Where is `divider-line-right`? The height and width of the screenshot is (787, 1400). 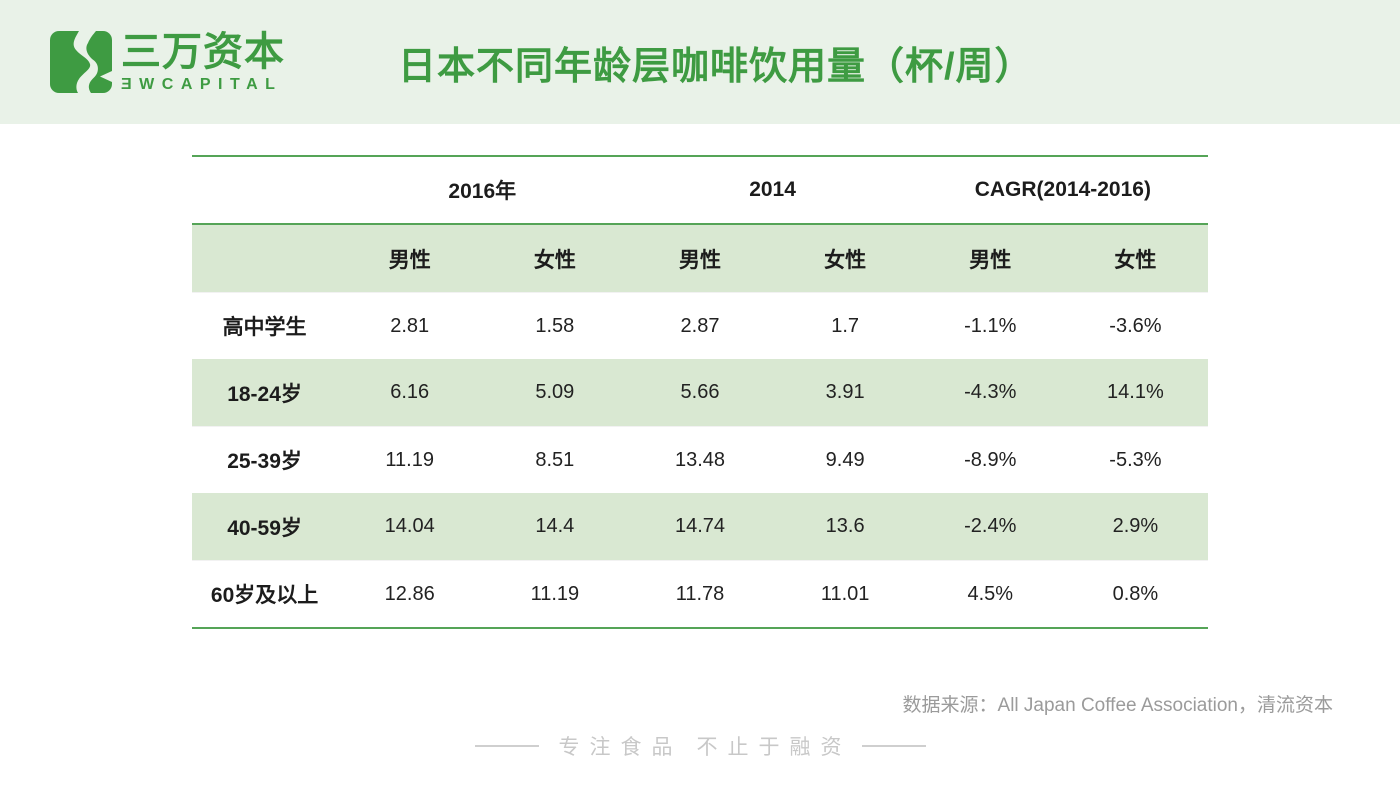 divider-line-right is located at coordinates (893, 746).